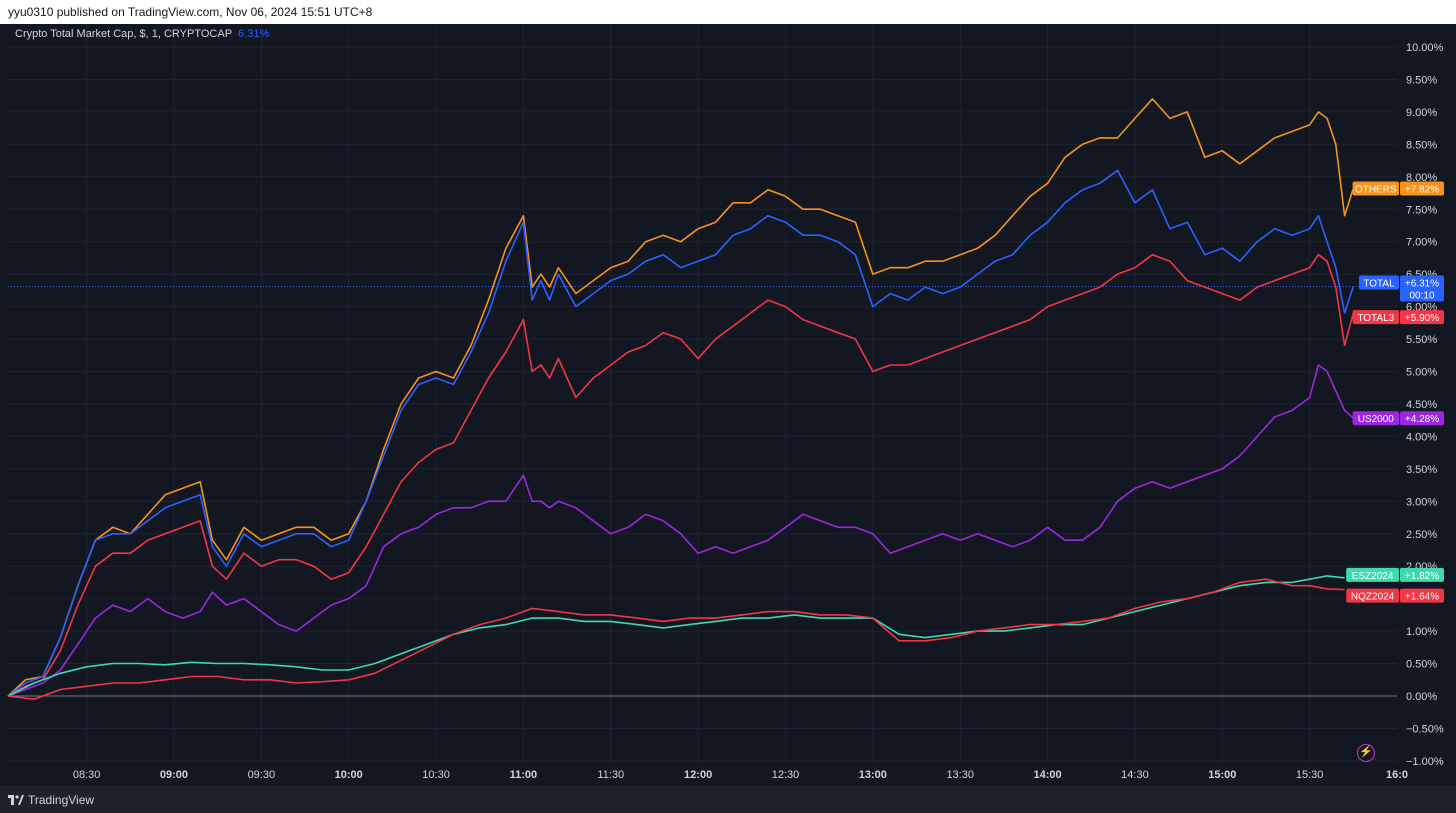 This screenshot has height=813, width=1456. Describe the element at coordinates (1421, 373) in the screenshot. I see `y-tick-label: 5.00%` at that location.